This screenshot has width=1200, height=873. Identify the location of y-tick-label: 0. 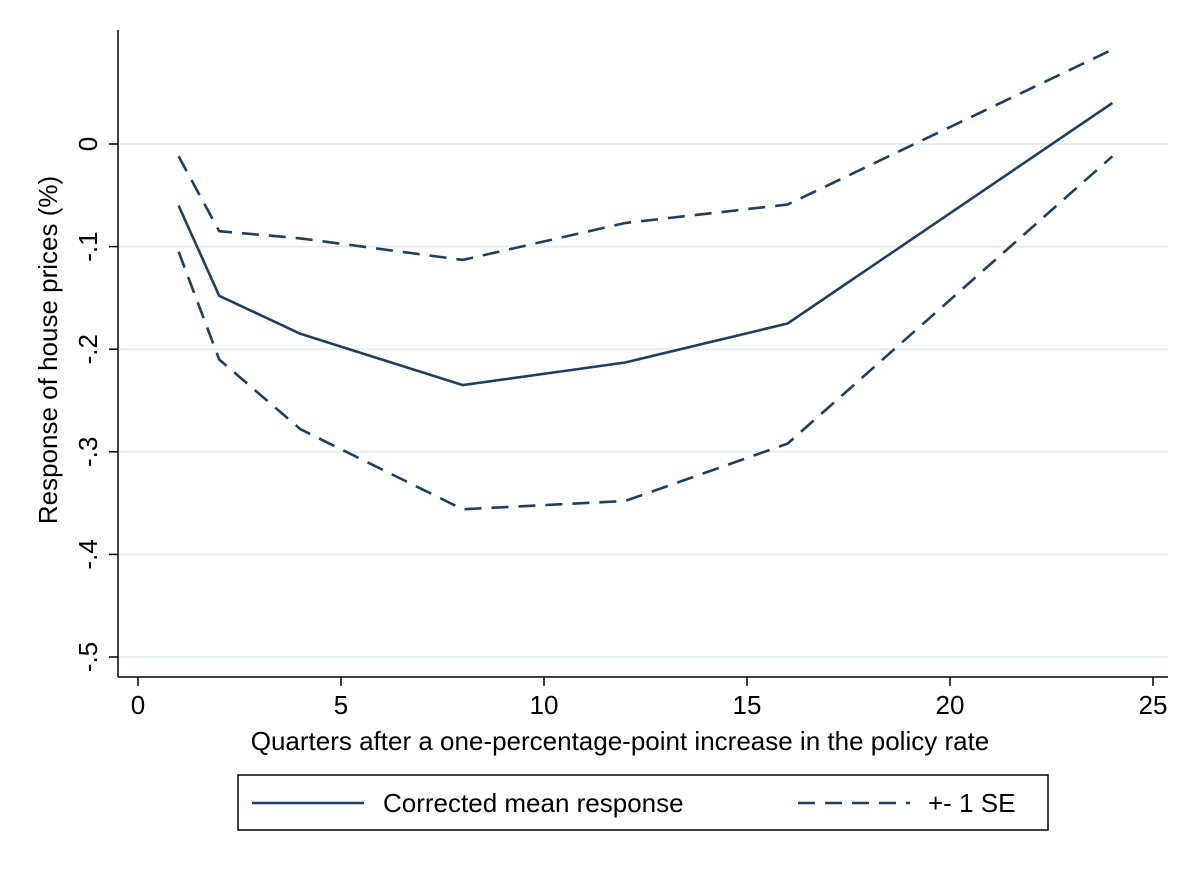
(88, 144).